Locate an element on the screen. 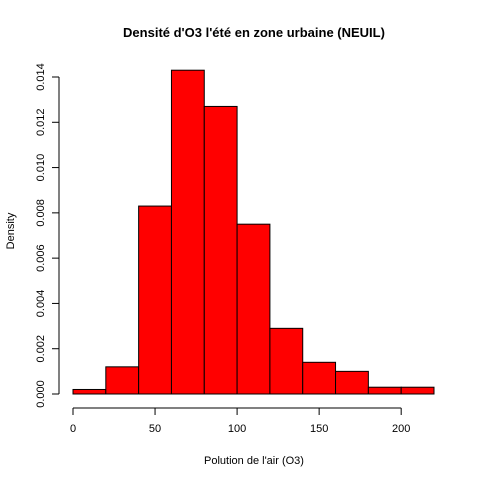 The image size is (480, 485). x-tick-label: 0 is located at coordinates (73, 429).